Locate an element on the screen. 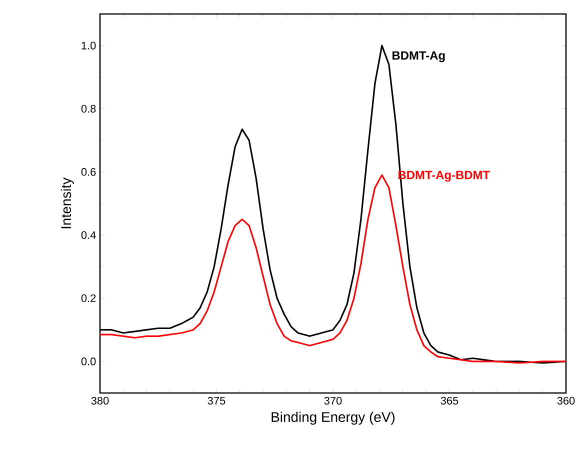  y-tick-label: 1.0 is located at coordinates (89, 46).